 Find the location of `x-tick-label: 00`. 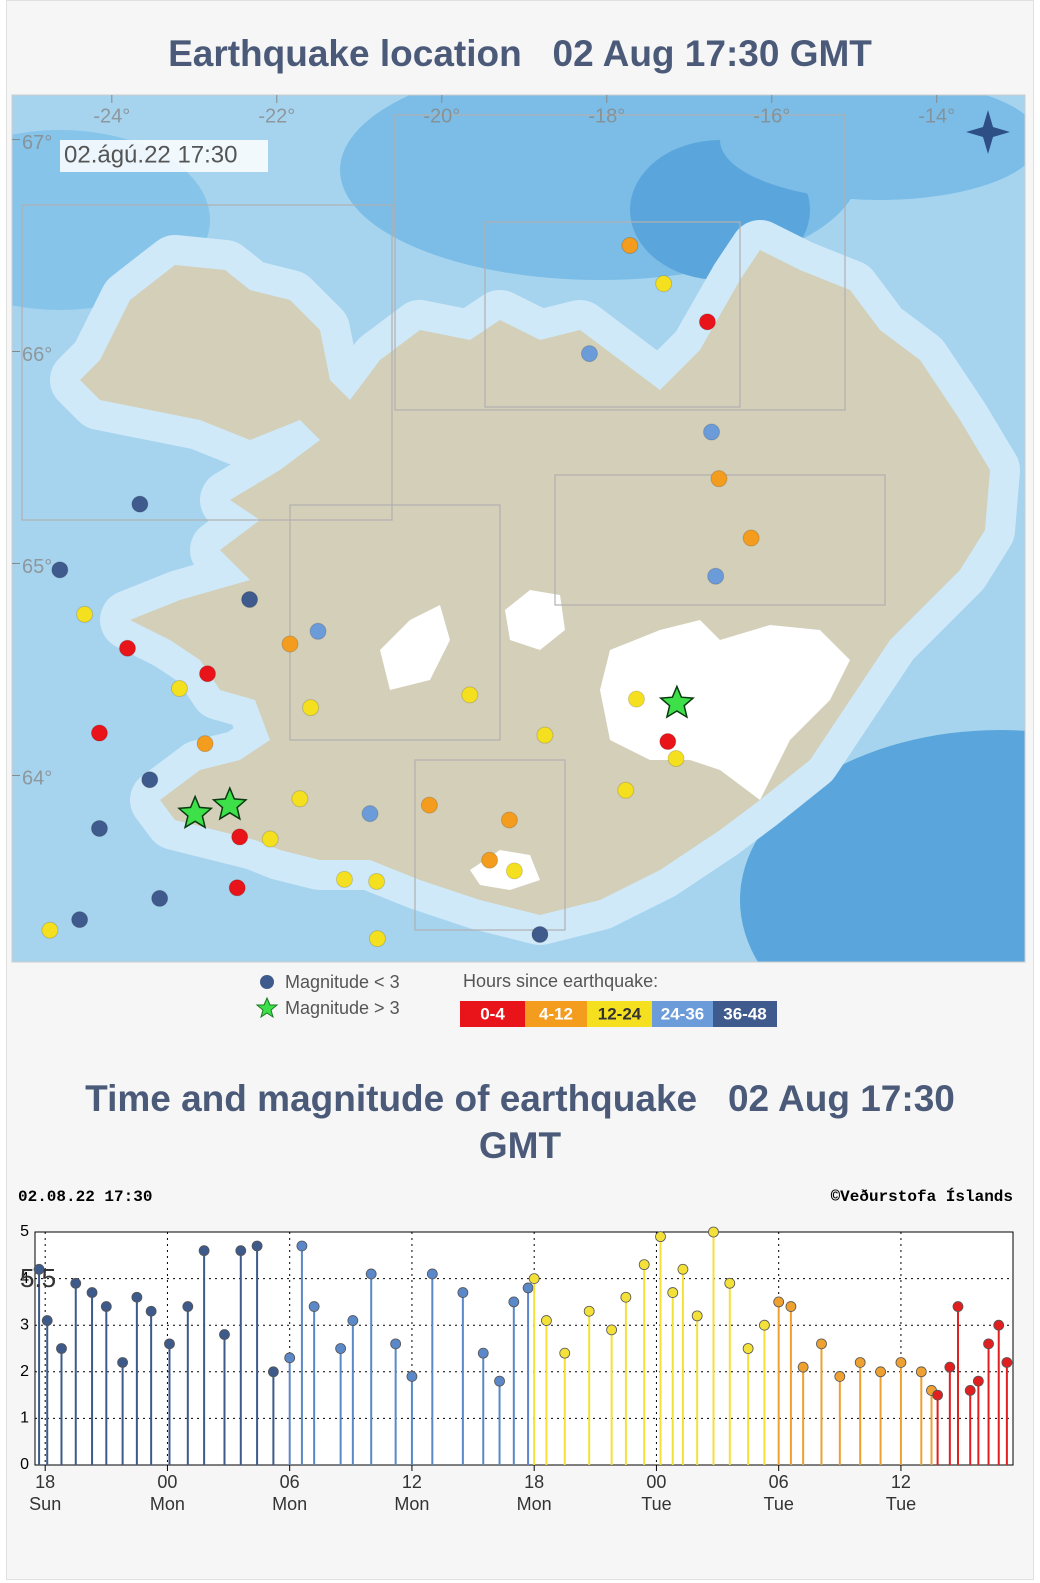

x-tick-label: 00 is located at coordinates (656, 1482).